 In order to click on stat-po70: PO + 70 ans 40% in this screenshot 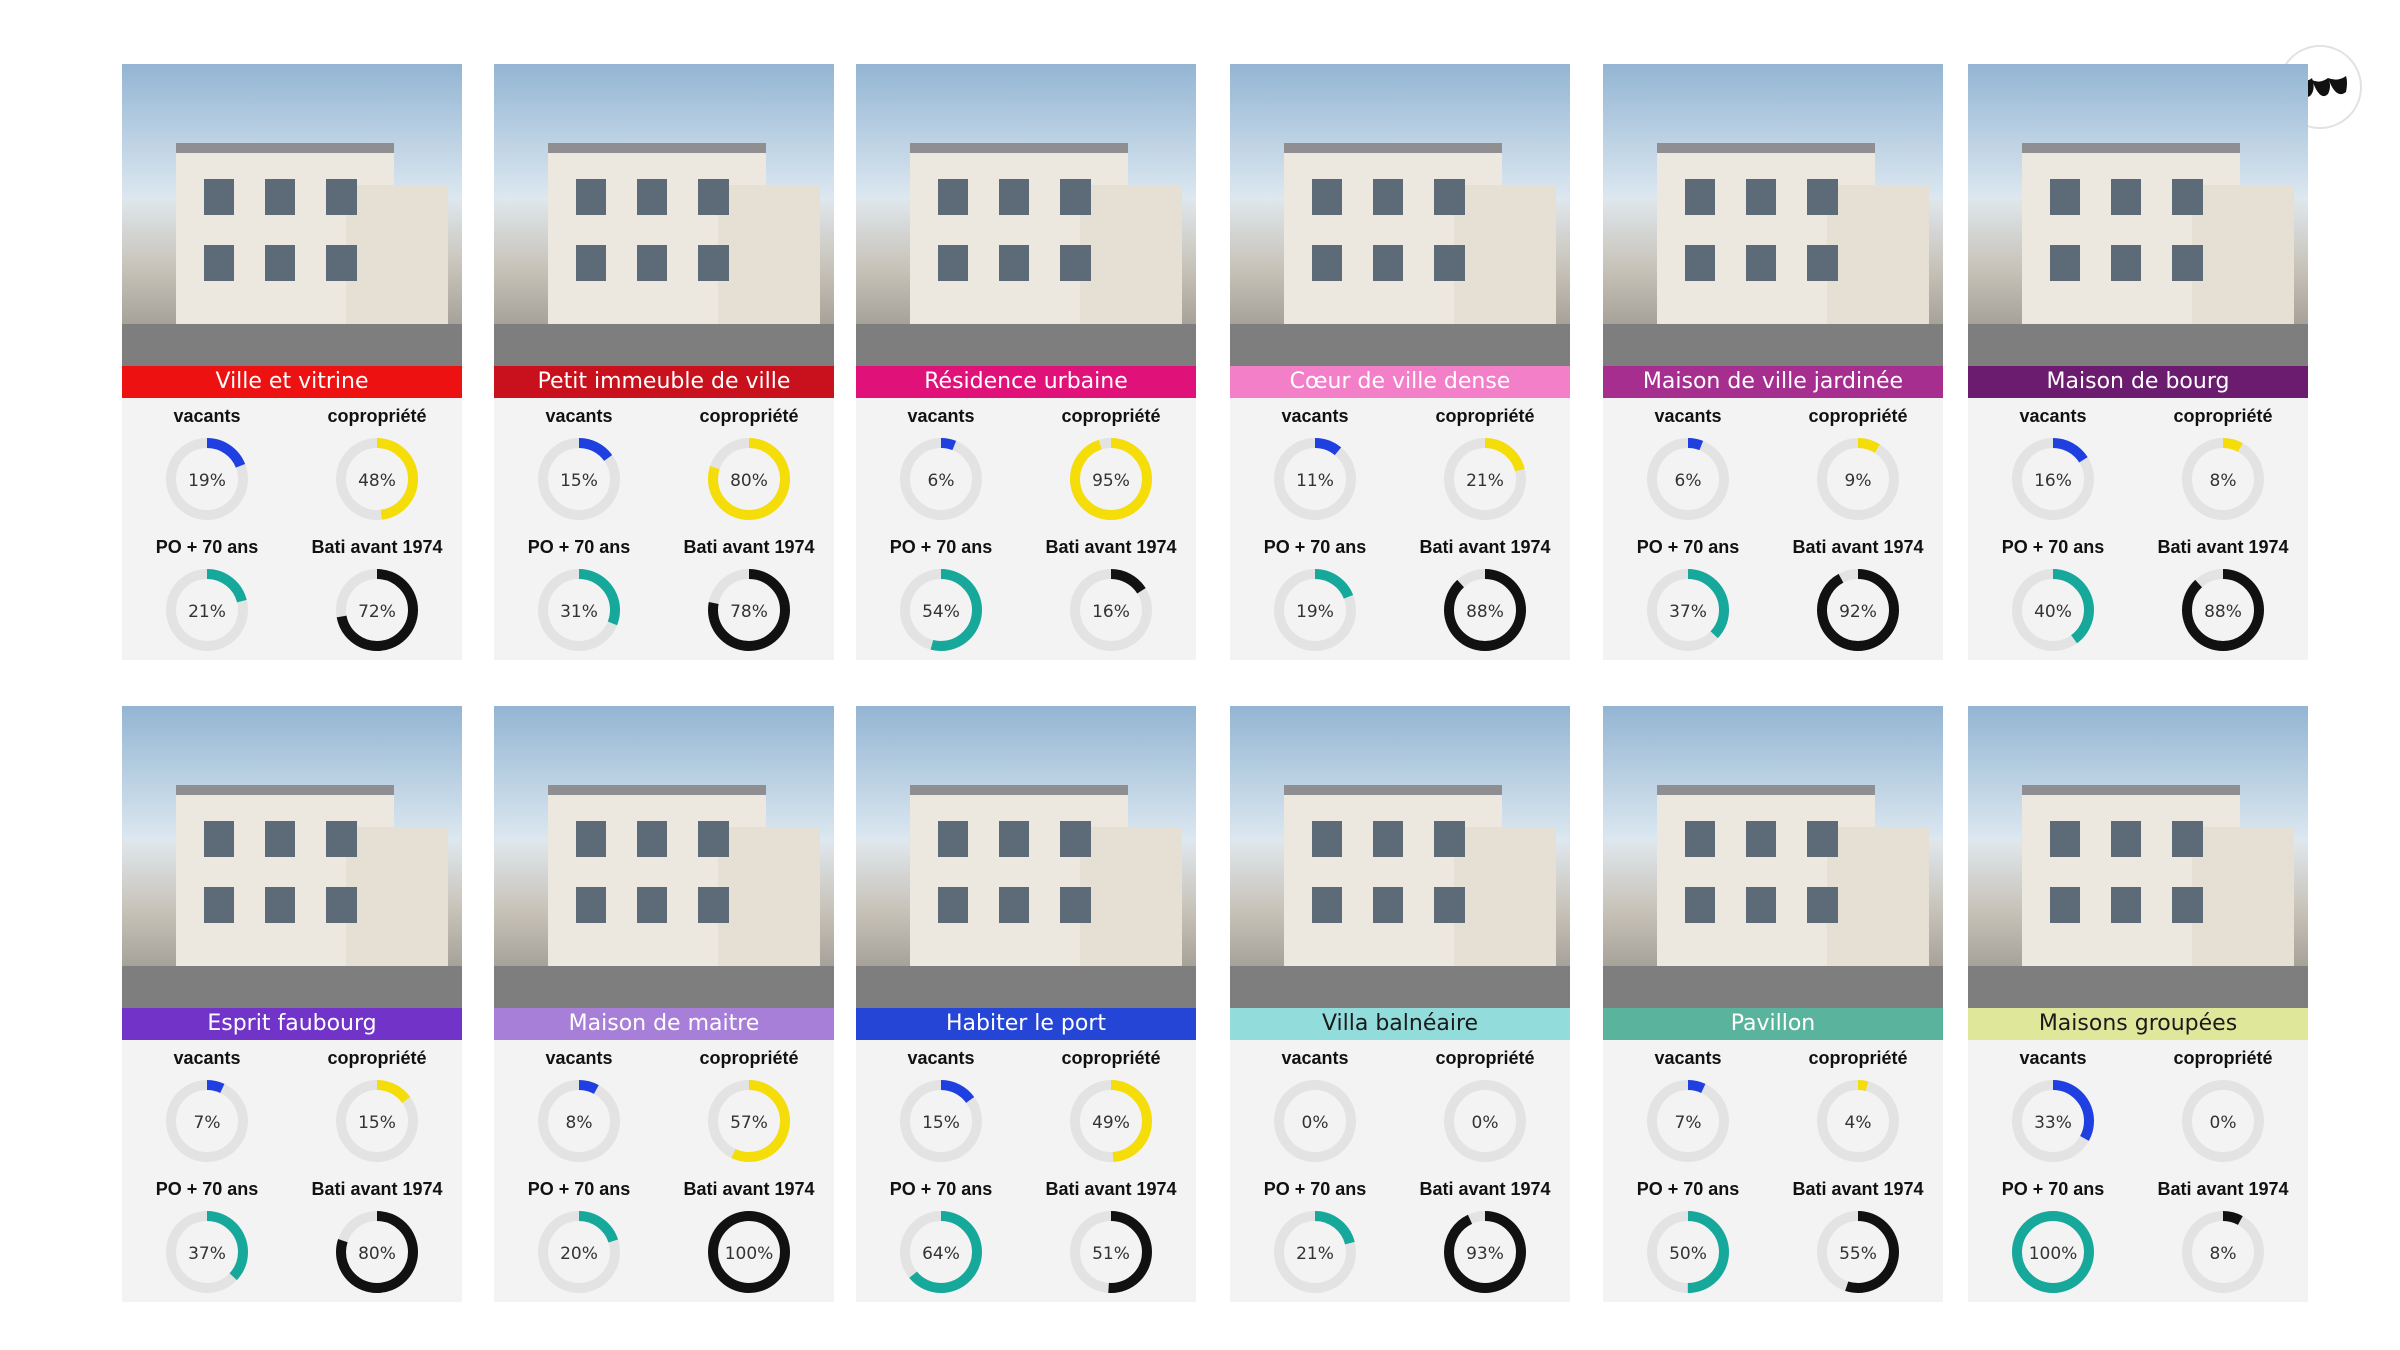, I will do `click(2053, 594)`.